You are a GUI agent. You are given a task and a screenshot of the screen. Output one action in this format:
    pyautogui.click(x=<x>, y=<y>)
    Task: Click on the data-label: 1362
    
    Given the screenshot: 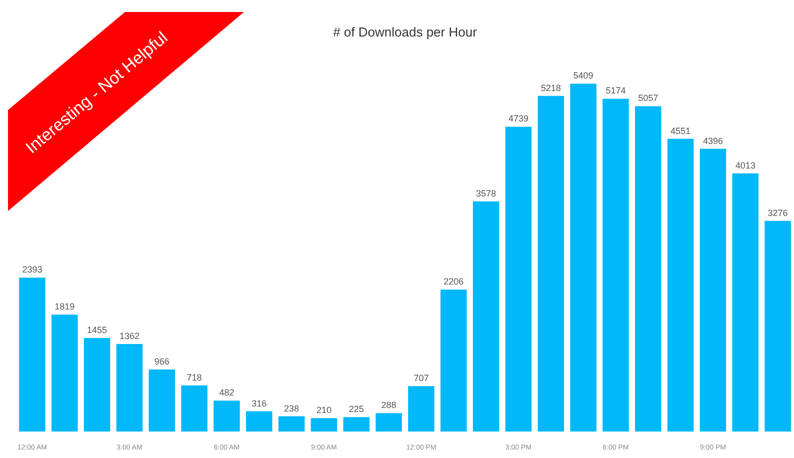 What is the action you would take?
    pyautogui.click(x=129, y=335)
    